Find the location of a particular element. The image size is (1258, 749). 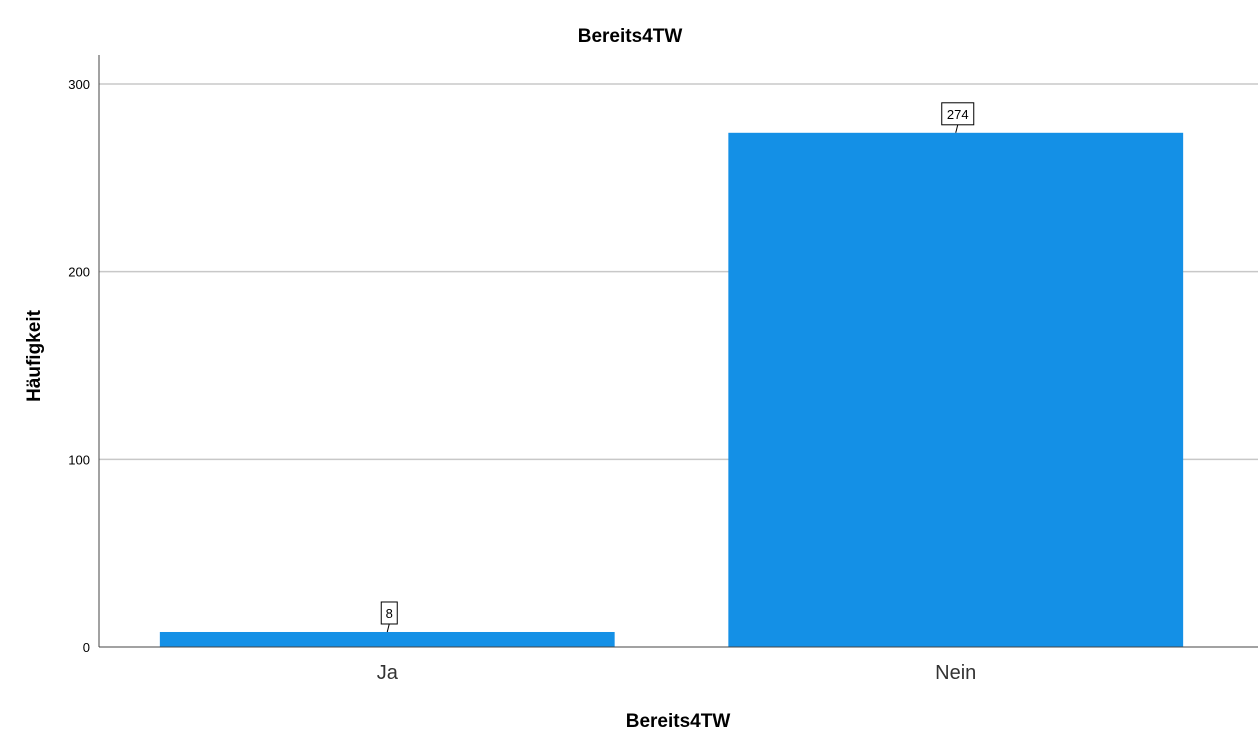

y-tick-label: 200 is located at coordinates (79, 272).